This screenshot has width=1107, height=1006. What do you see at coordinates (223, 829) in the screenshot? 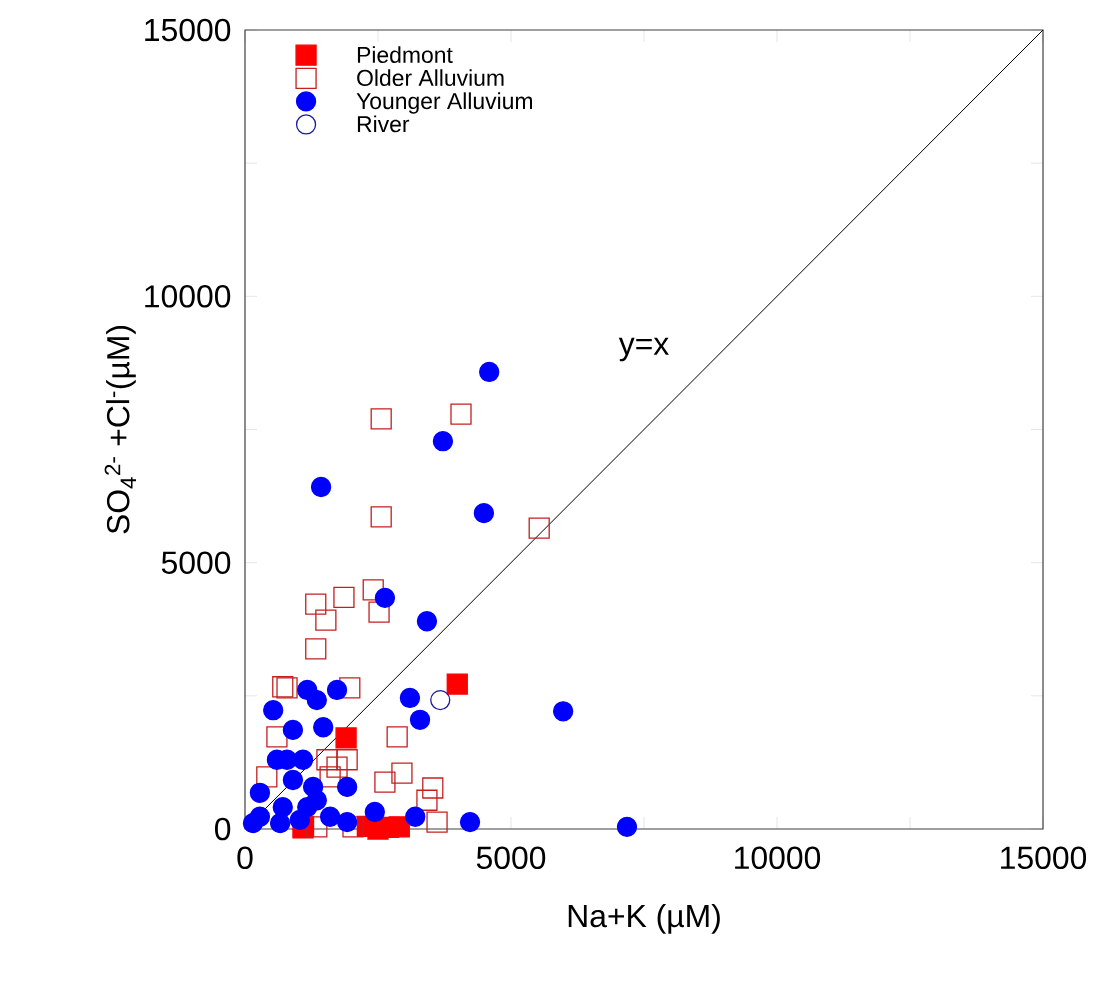
I see `y-tick-label: 0` at bounding box center [223, 829].